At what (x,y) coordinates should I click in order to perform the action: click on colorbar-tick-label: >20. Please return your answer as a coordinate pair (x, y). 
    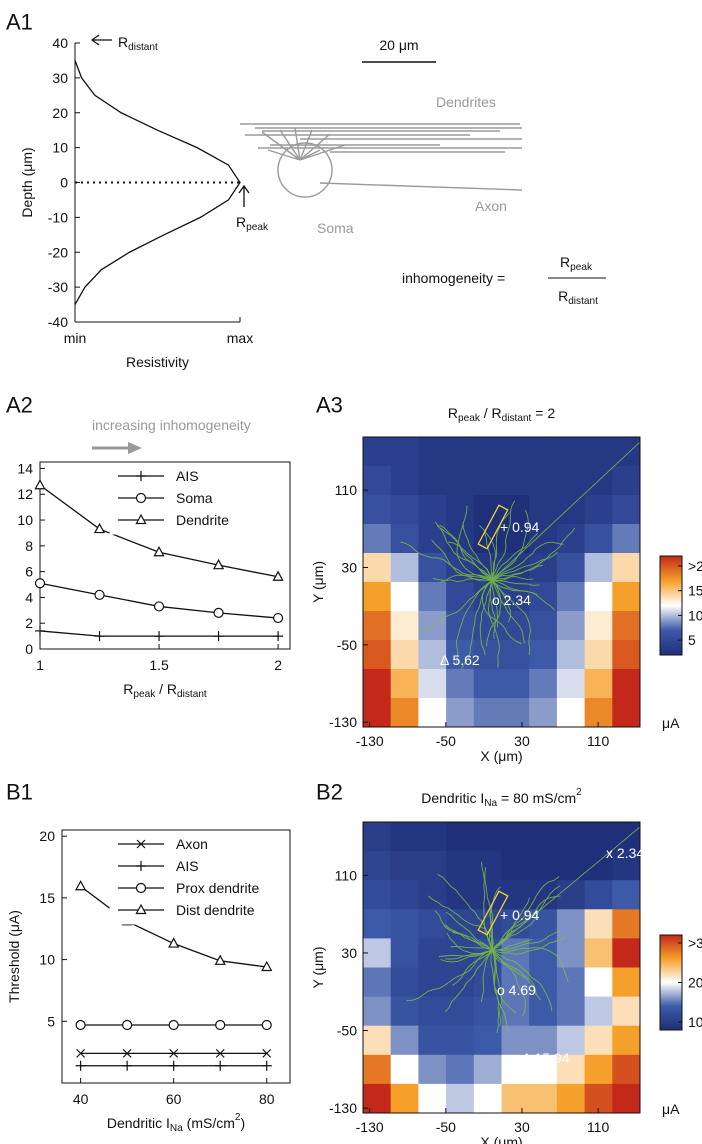
    Looking at the image, I should click on (695, 566).